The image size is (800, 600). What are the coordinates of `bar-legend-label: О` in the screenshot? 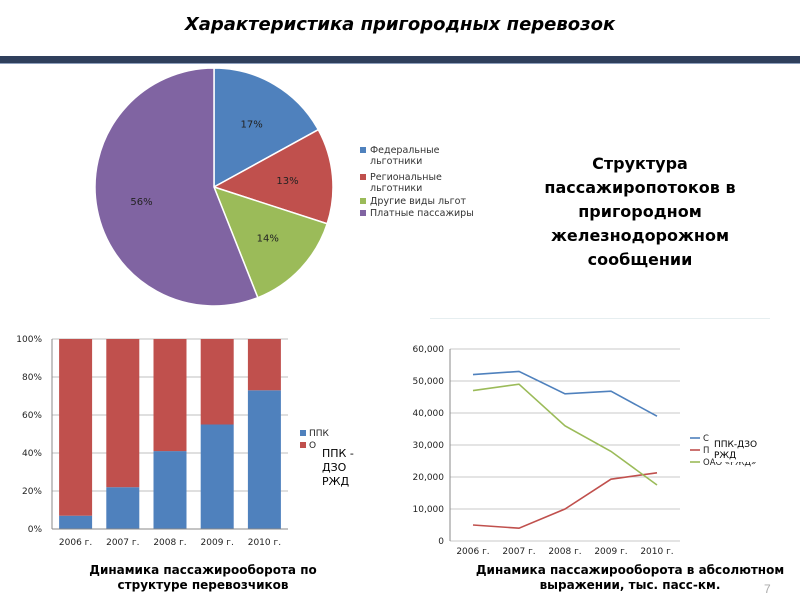 It's located at (312, 446).